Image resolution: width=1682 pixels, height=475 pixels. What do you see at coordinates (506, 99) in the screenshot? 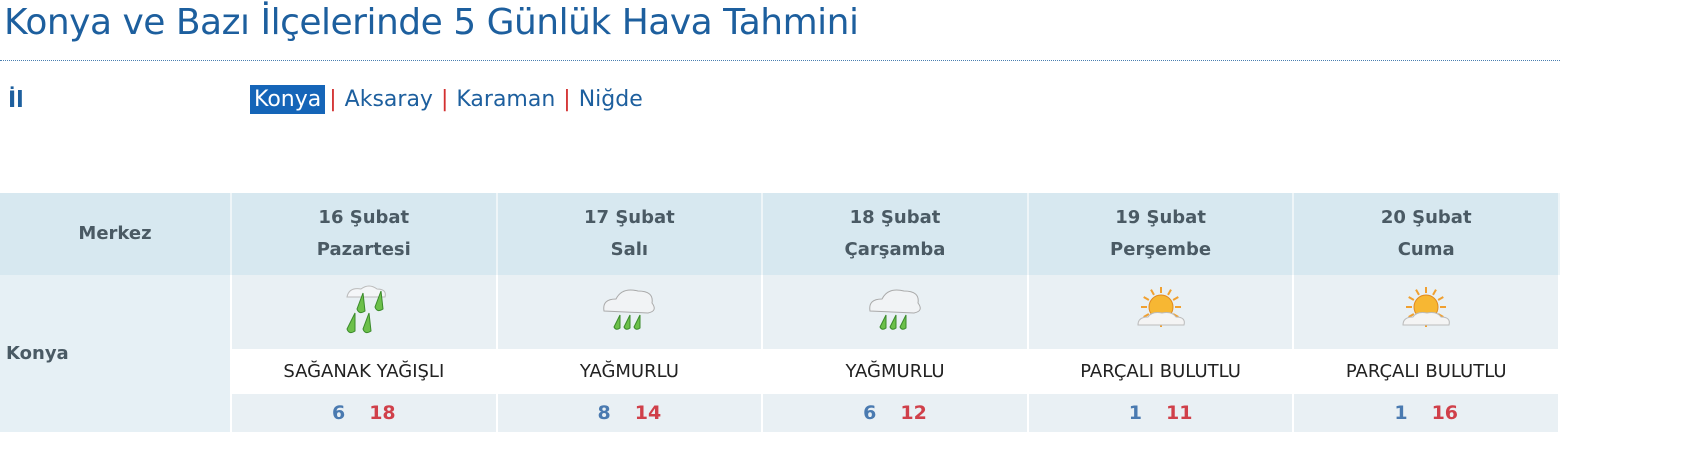
I see `province-link-karaman: Karaman` at bounding box center [506, 99].